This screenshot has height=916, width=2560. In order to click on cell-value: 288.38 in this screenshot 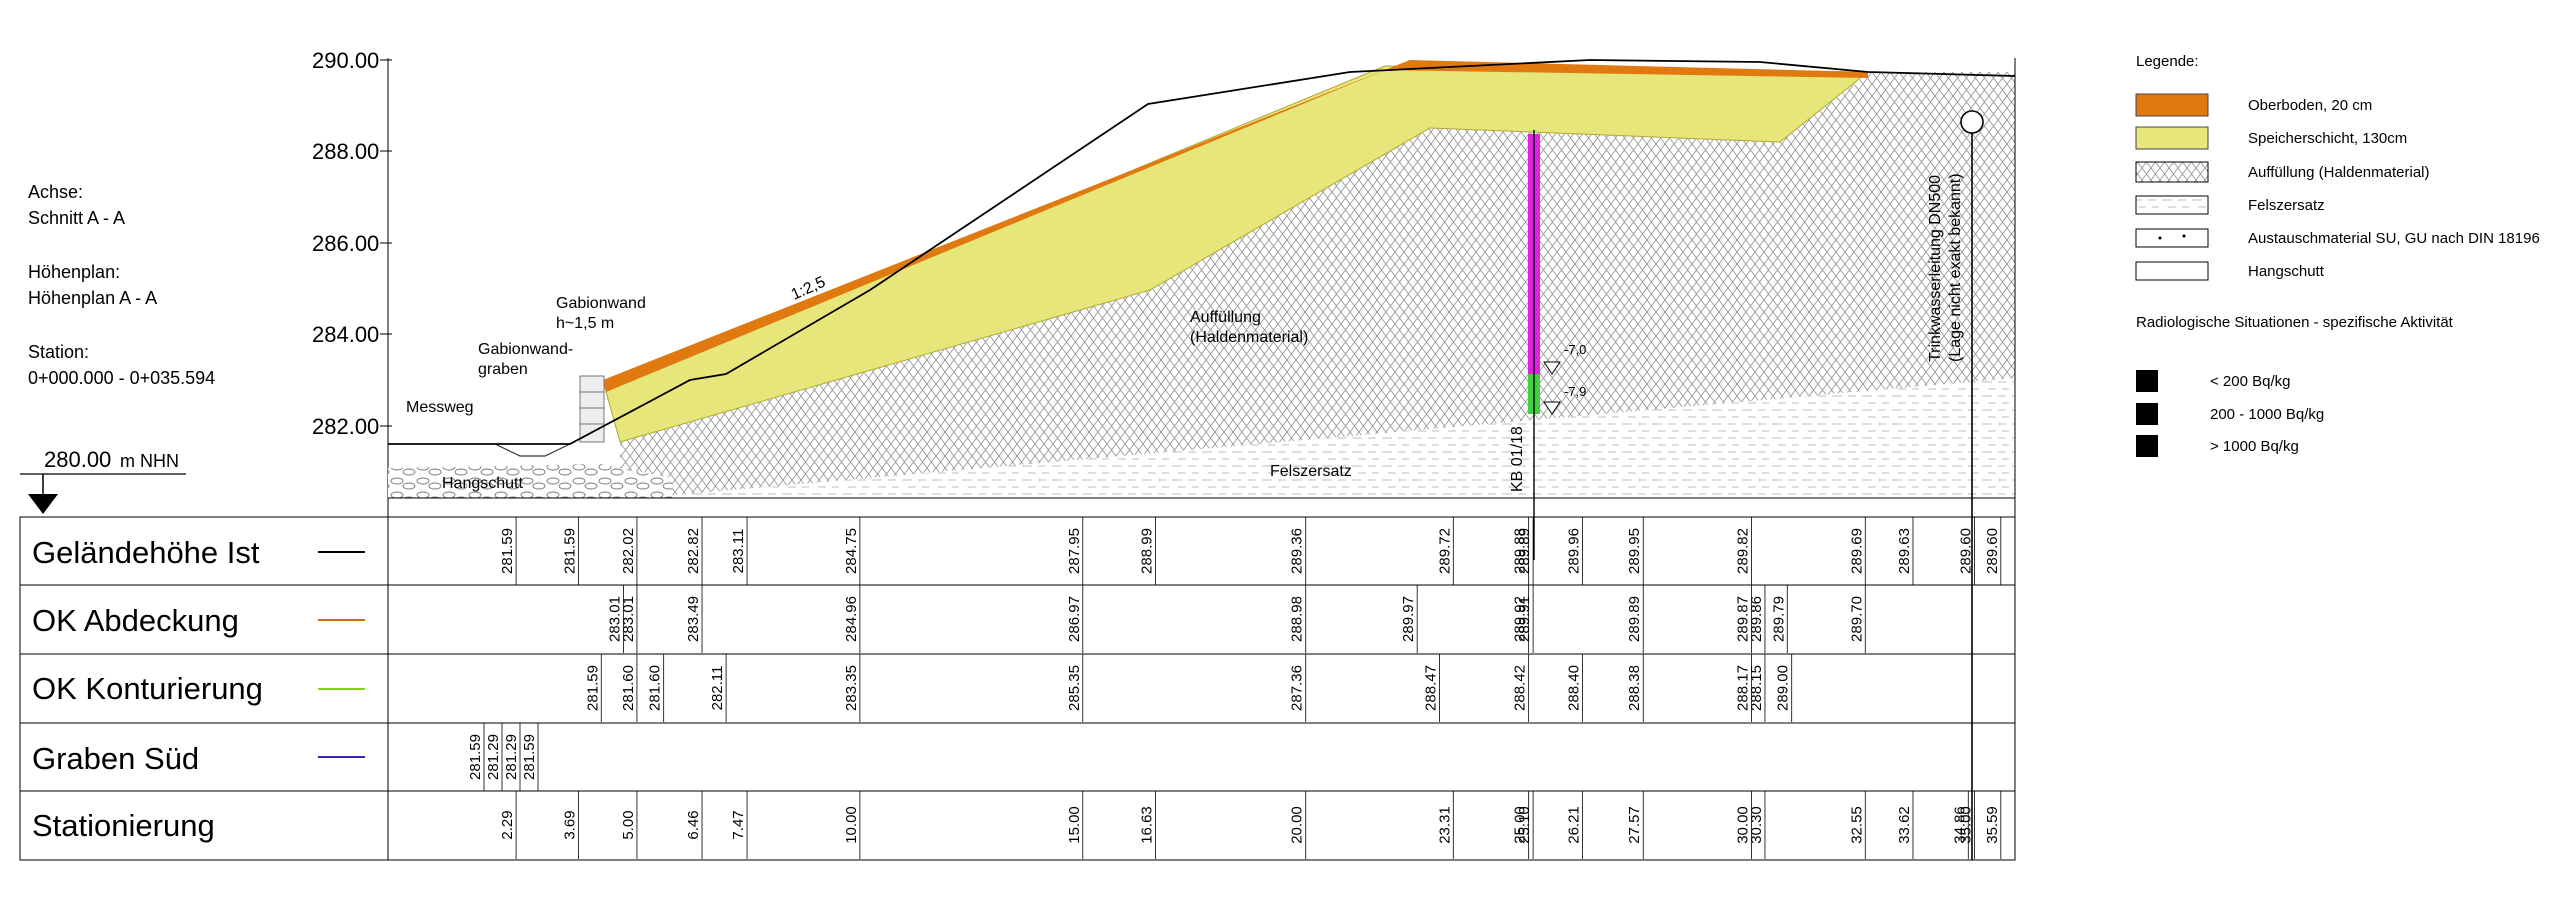, I will do `click(1634, 688)`.